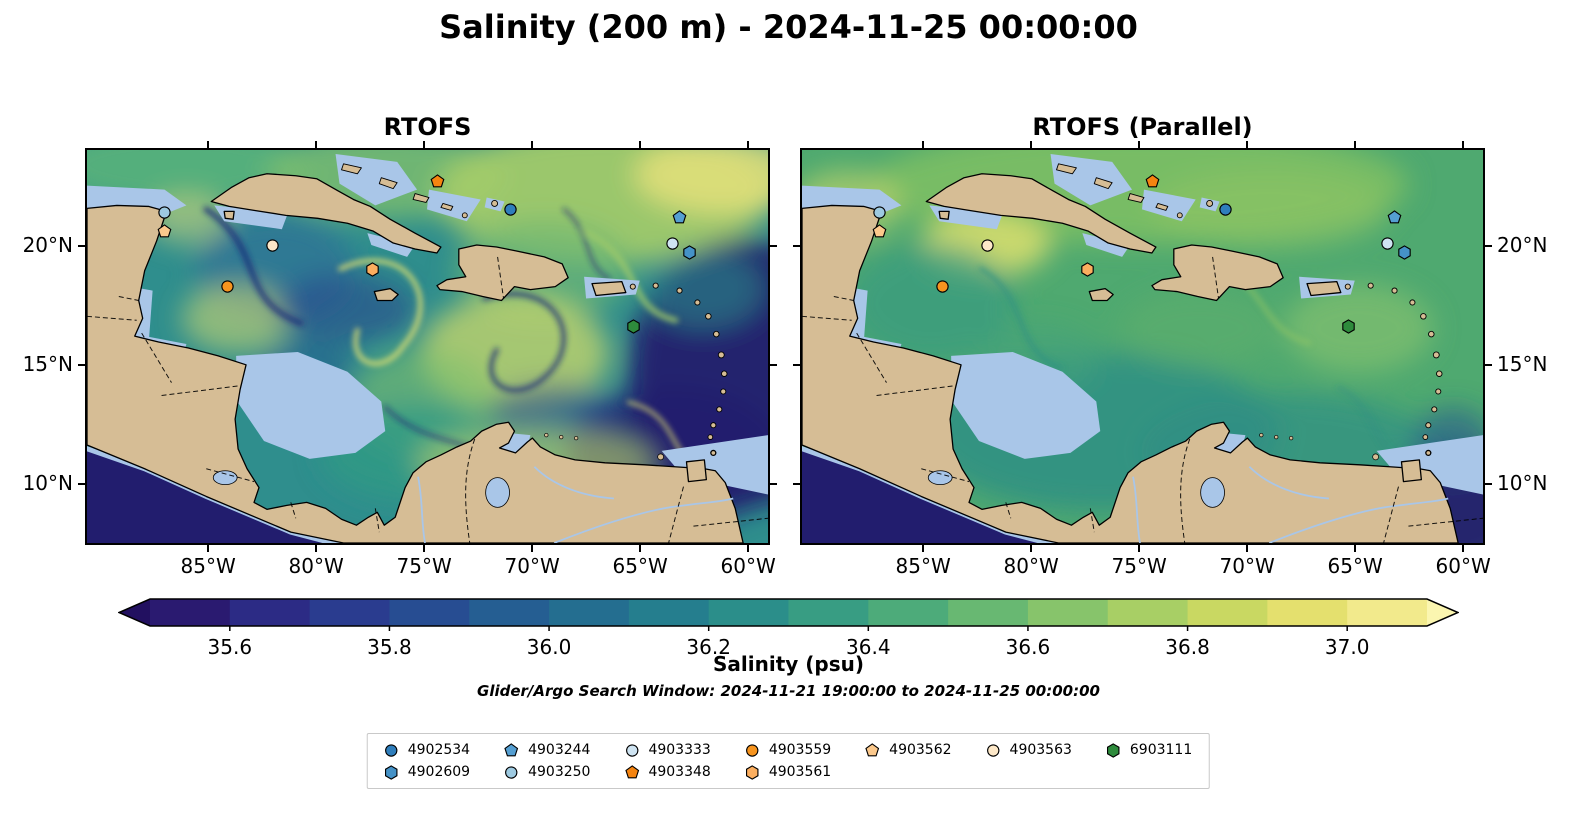 The height and width of the screenshot is (827, 1577). What do you see at coordinates (47, 482) in the screenshot?
I see `lat-tick-label: 10°N` at bounding box center [47, 482].